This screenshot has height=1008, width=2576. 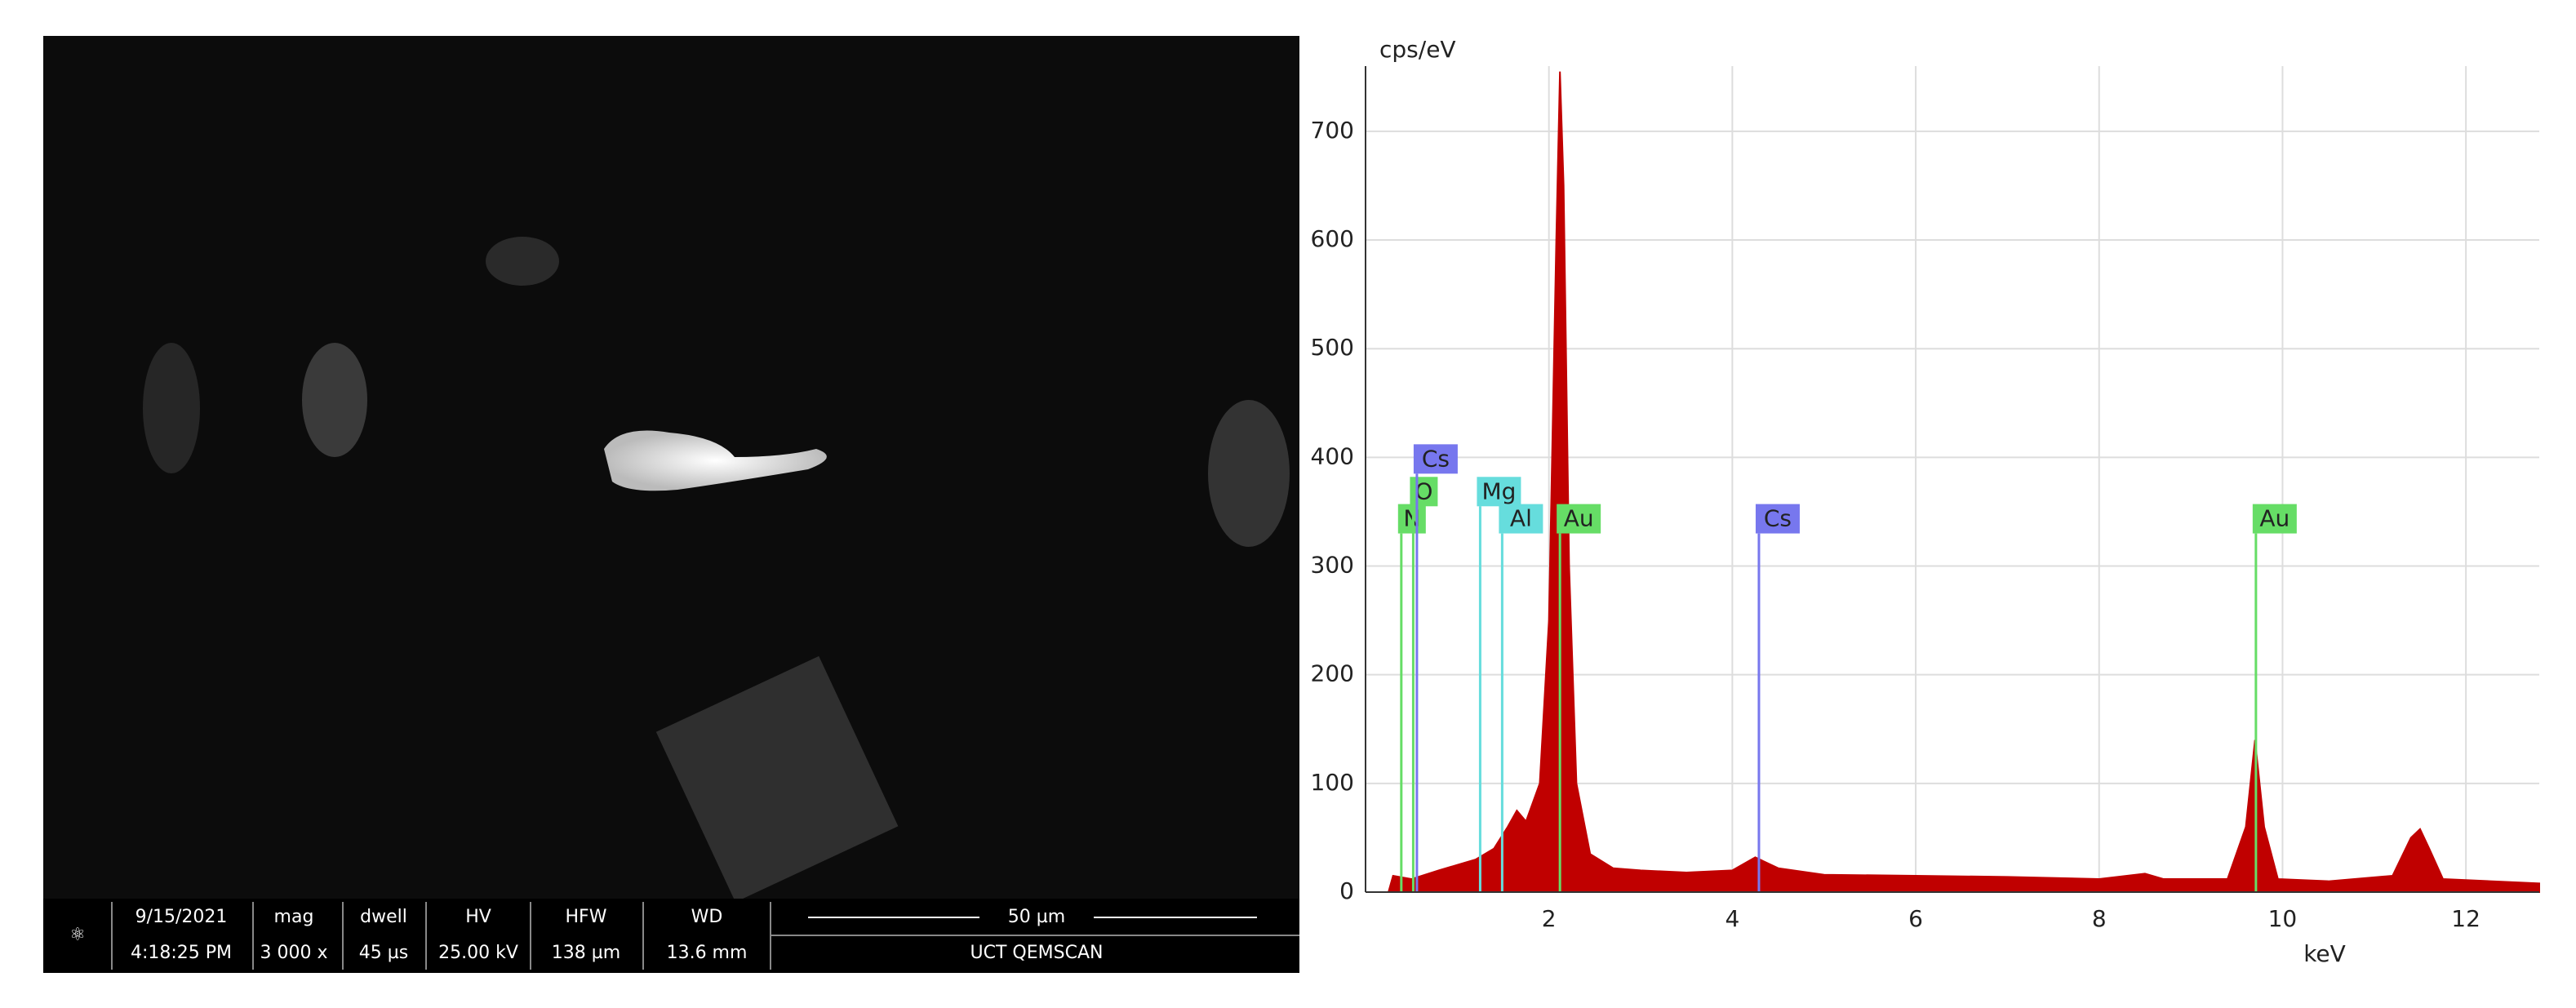 What do you see at coordinates (383, 917) in the screenshot?
I see `info-label: dwell` at bounding box center [383, 917].